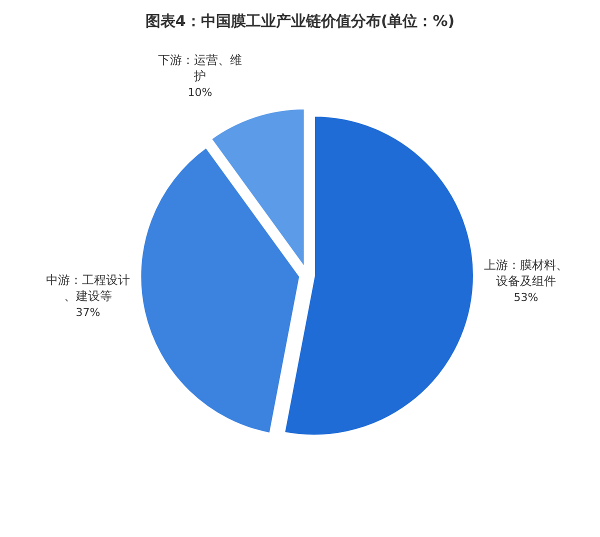 The image size is (600, 537). Describe the element at coordinates (526, 273) in the screenshot. I see `slice-label: 上游：膜材料、设备及组件` at that location.